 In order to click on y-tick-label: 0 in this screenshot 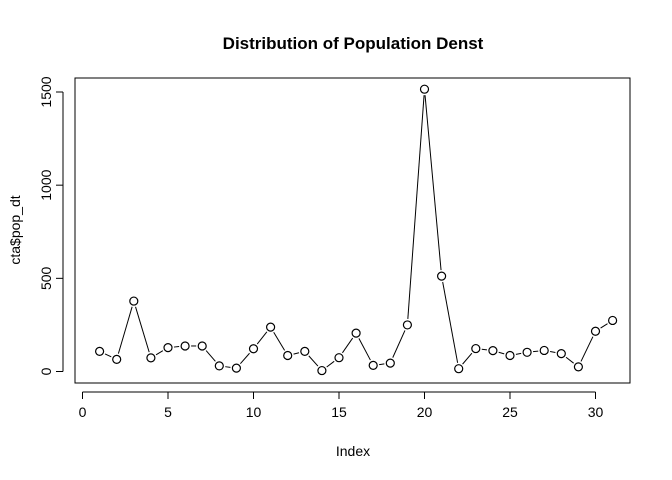, I will do `click(46, 371)`.